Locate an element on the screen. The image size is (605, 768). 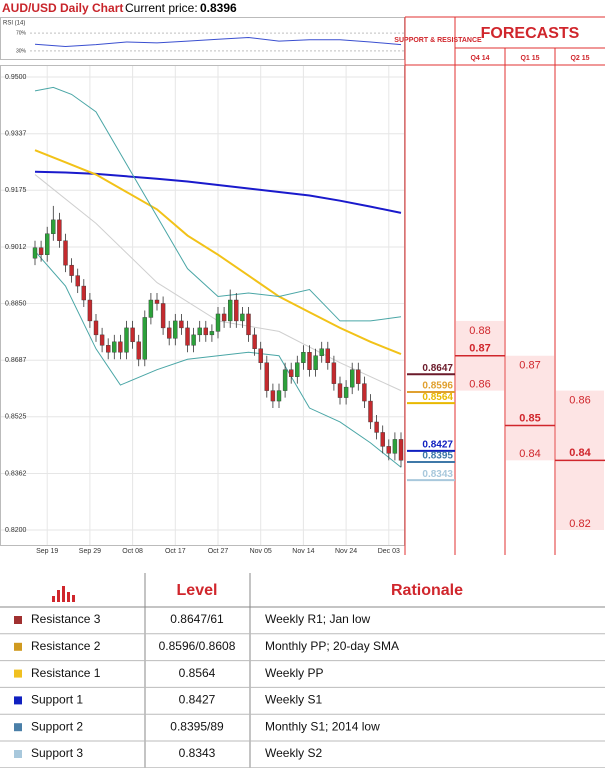
row-level: 0.8564 is located at coordinates (197, 673).